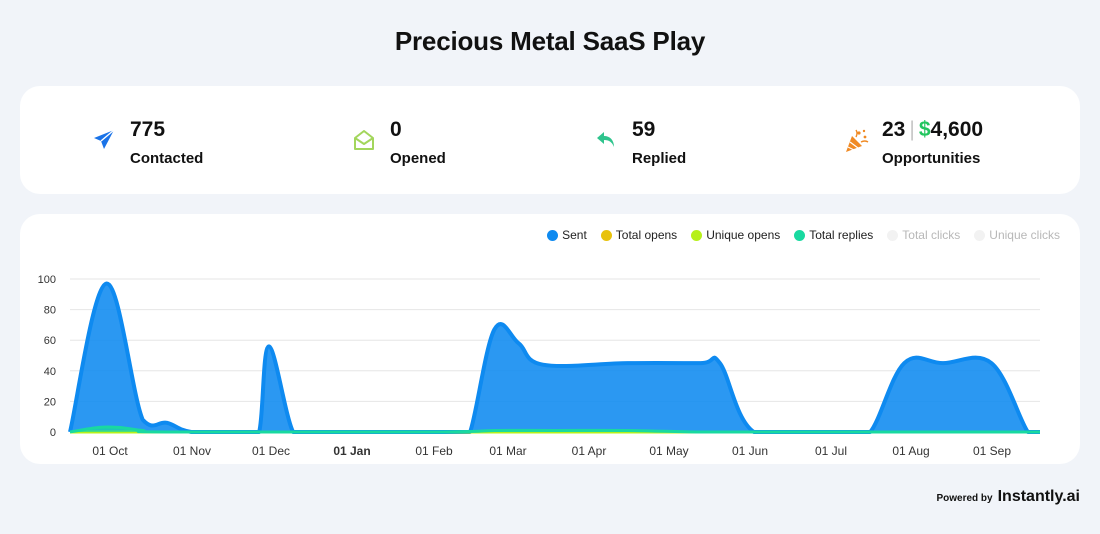 Image resolution: width=1100 pixels, height=534 pixels. I want to click on legend-item-sent: Sent, so click(567, 235).